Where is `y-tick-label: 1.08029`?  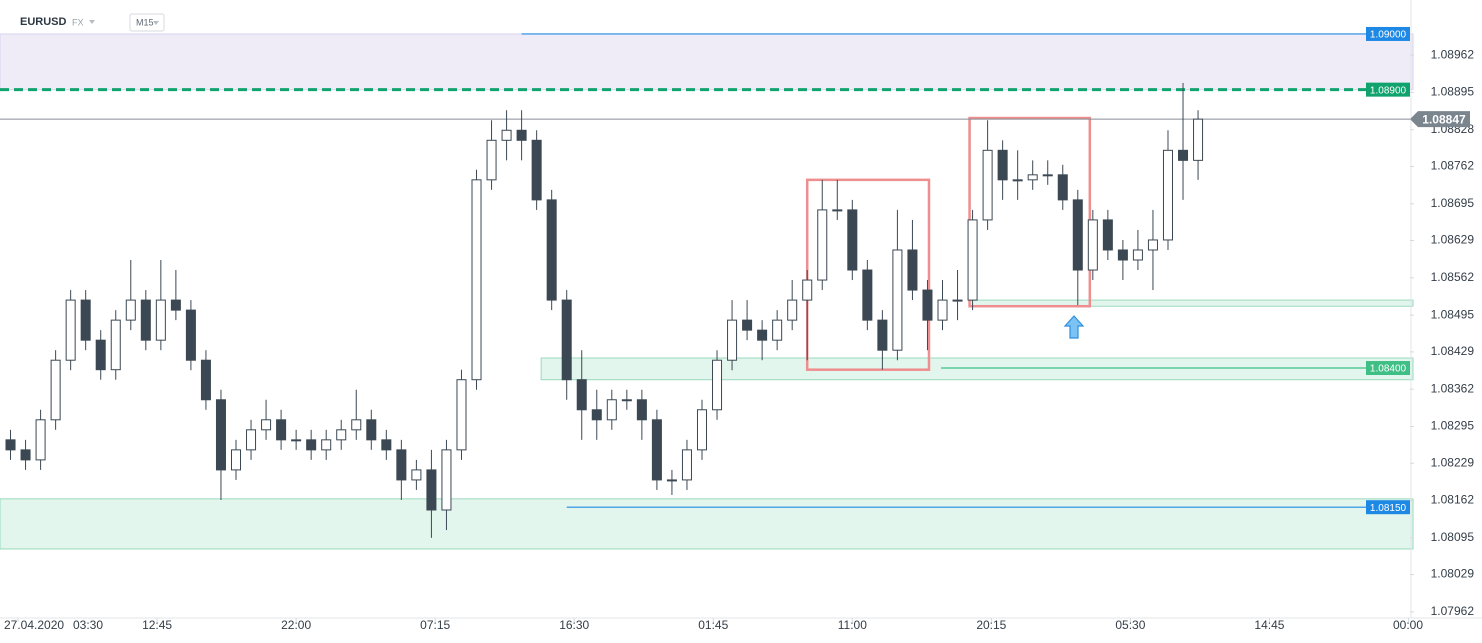 y-tick-label: 1.08029 is located at coordinates (1453, 574).